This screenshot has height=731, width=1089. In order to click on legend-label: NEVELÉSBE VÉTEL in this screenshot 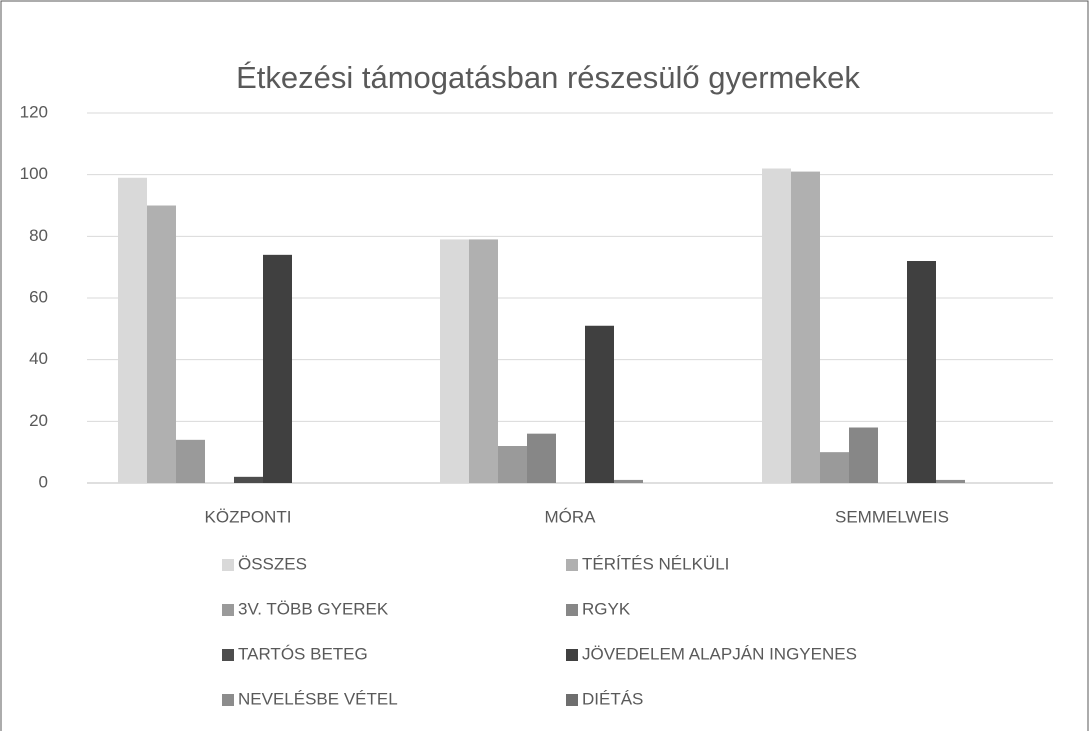, I will do `click(318, 698)`.